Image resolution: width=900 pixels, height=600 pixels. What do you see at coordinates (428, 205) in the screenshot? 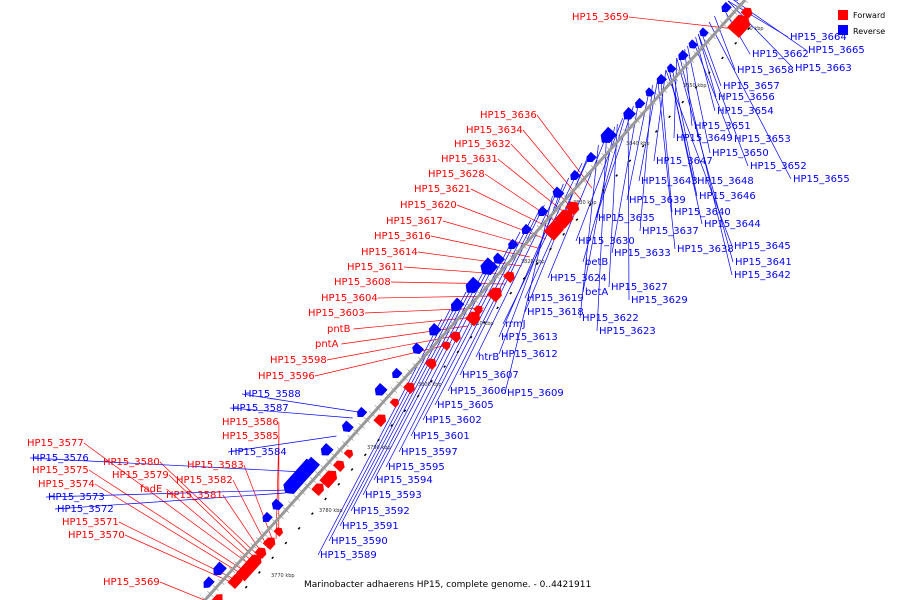
I see `forward-gene-label: HP15_3620` at bounding box center [428, 205].